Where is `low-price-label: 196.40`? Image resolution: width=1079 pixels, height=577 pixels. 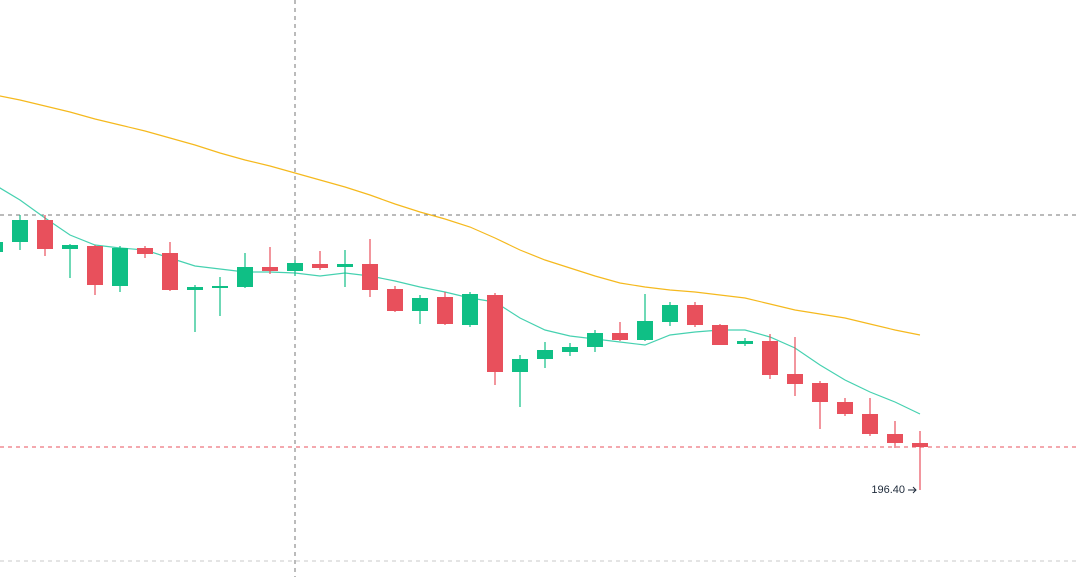
low-price-label: 196.40 is located at coordinates (888, 490).